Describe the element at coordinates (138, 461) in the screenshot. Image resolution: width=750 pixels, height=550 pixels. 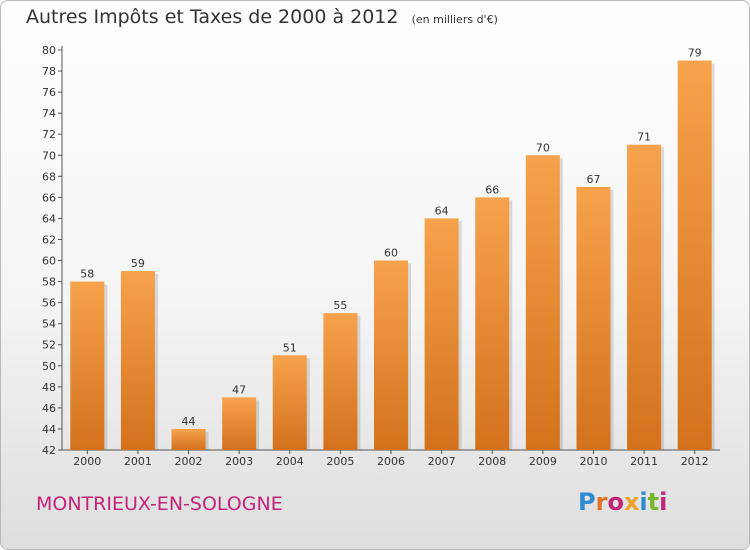
I see `x-tick-label: 2001` at that location.